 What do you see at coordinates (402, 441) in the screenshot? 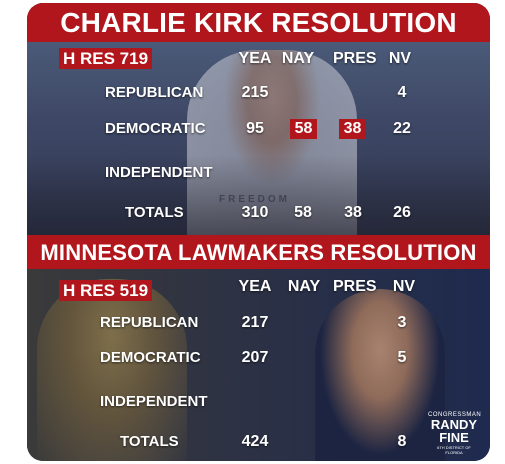
I see `section2-totals-nv: 8` at bounding box center [402, 441].